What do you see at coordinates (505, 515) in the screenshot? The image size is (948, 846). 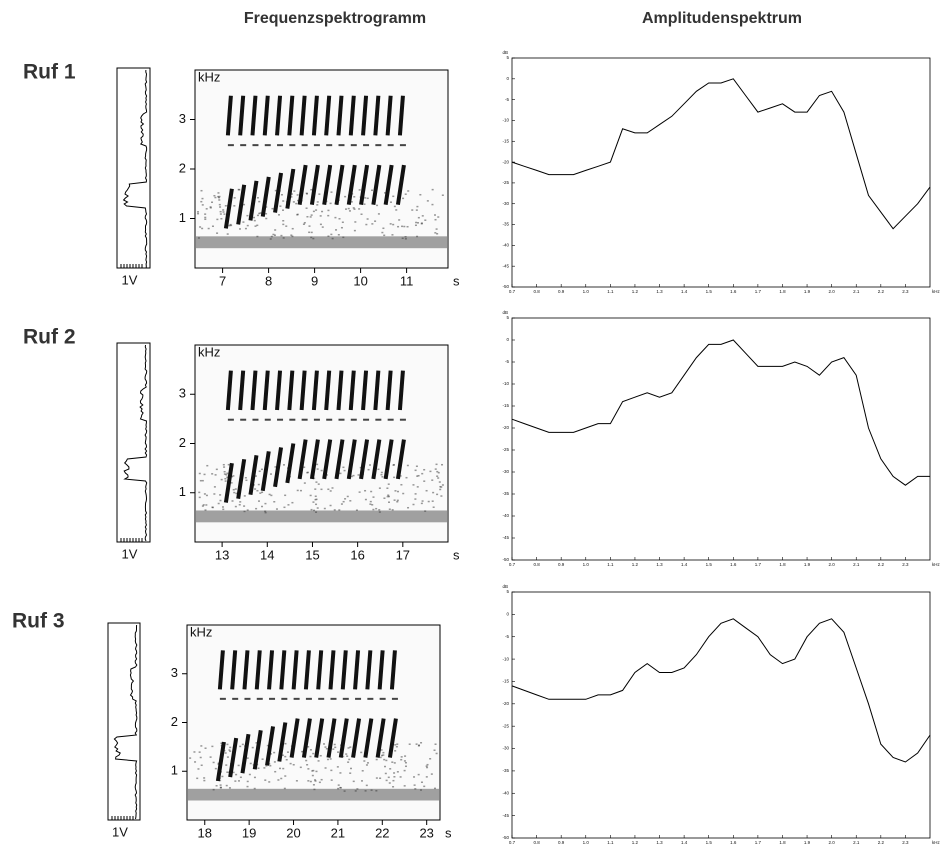 I see `y-tick-label: -40` at bounding box center [505, 515].